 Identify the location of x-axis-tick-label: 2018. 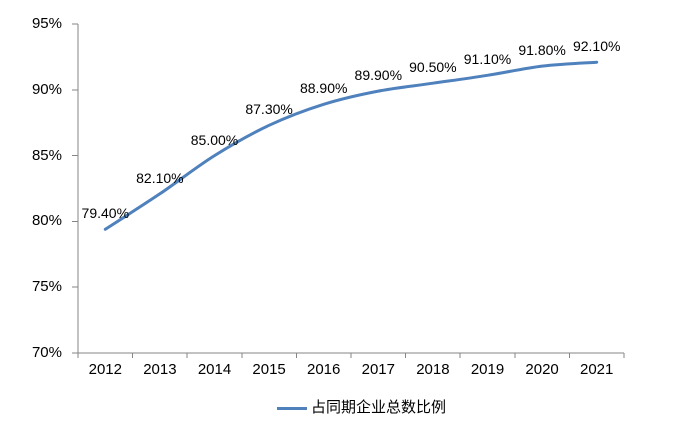
(433, 369).